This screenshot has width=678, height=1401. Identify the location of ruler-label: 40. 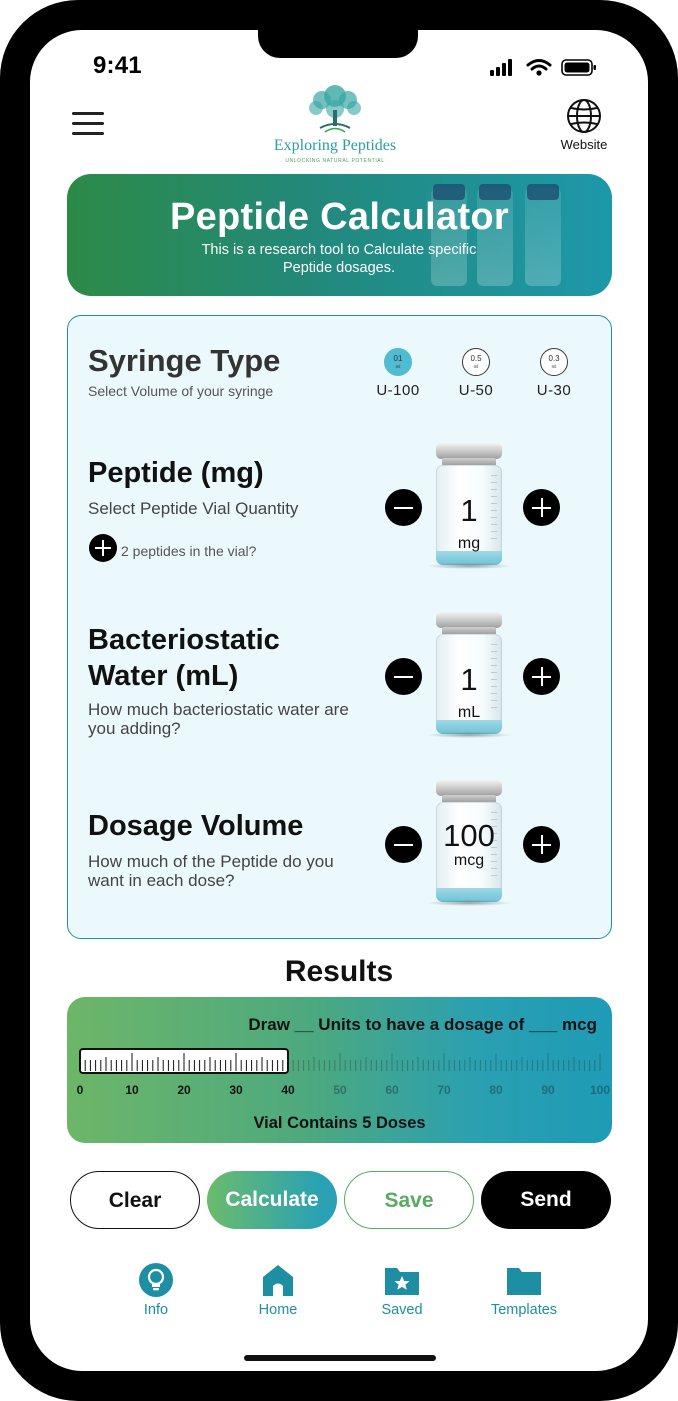
(288, 1090).